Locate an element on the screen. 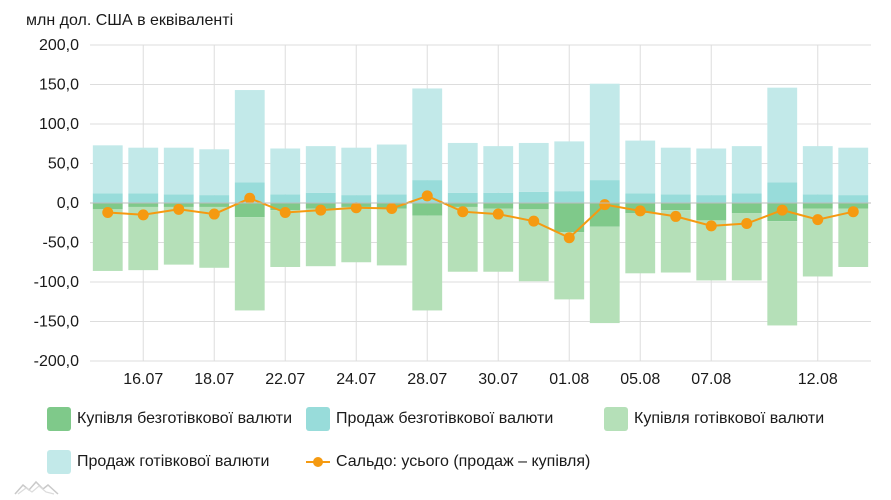  y-tick-label: -150,0 is located at coordinates (56, 322).